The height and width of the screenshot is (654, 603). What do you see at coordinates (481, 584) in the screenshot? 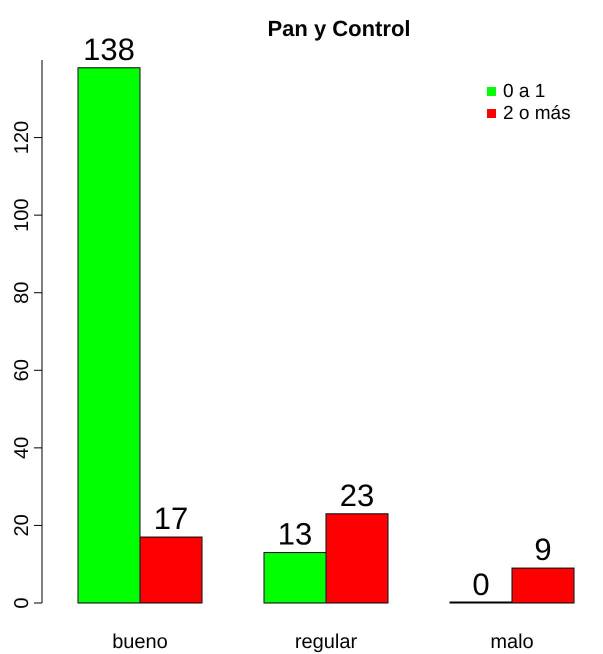
I see `data-label: 0` at bounding box center [481, 584].